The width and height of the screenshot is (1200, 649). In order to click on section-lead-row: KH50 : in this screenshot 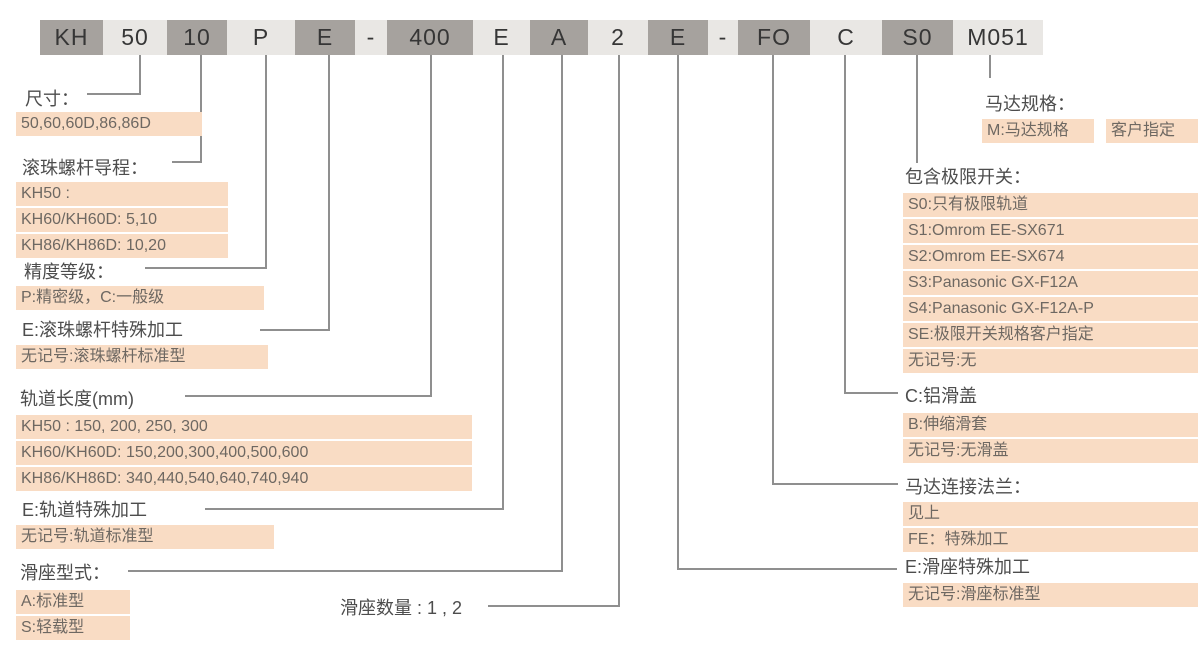, I will do `click(122, 194)`.